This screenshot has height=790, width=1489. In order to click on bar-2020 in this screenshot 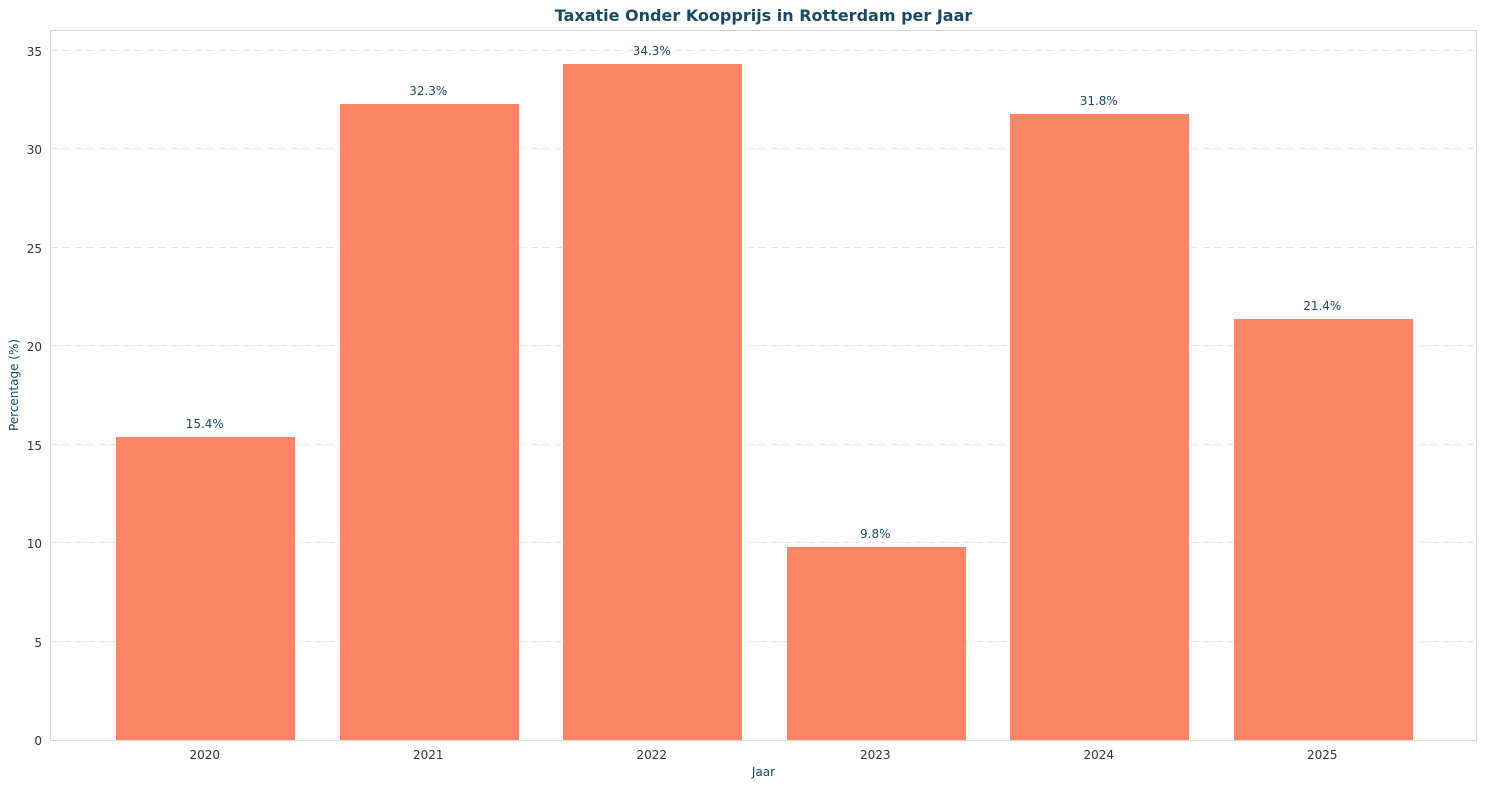, I will do `click(206, 588)`.